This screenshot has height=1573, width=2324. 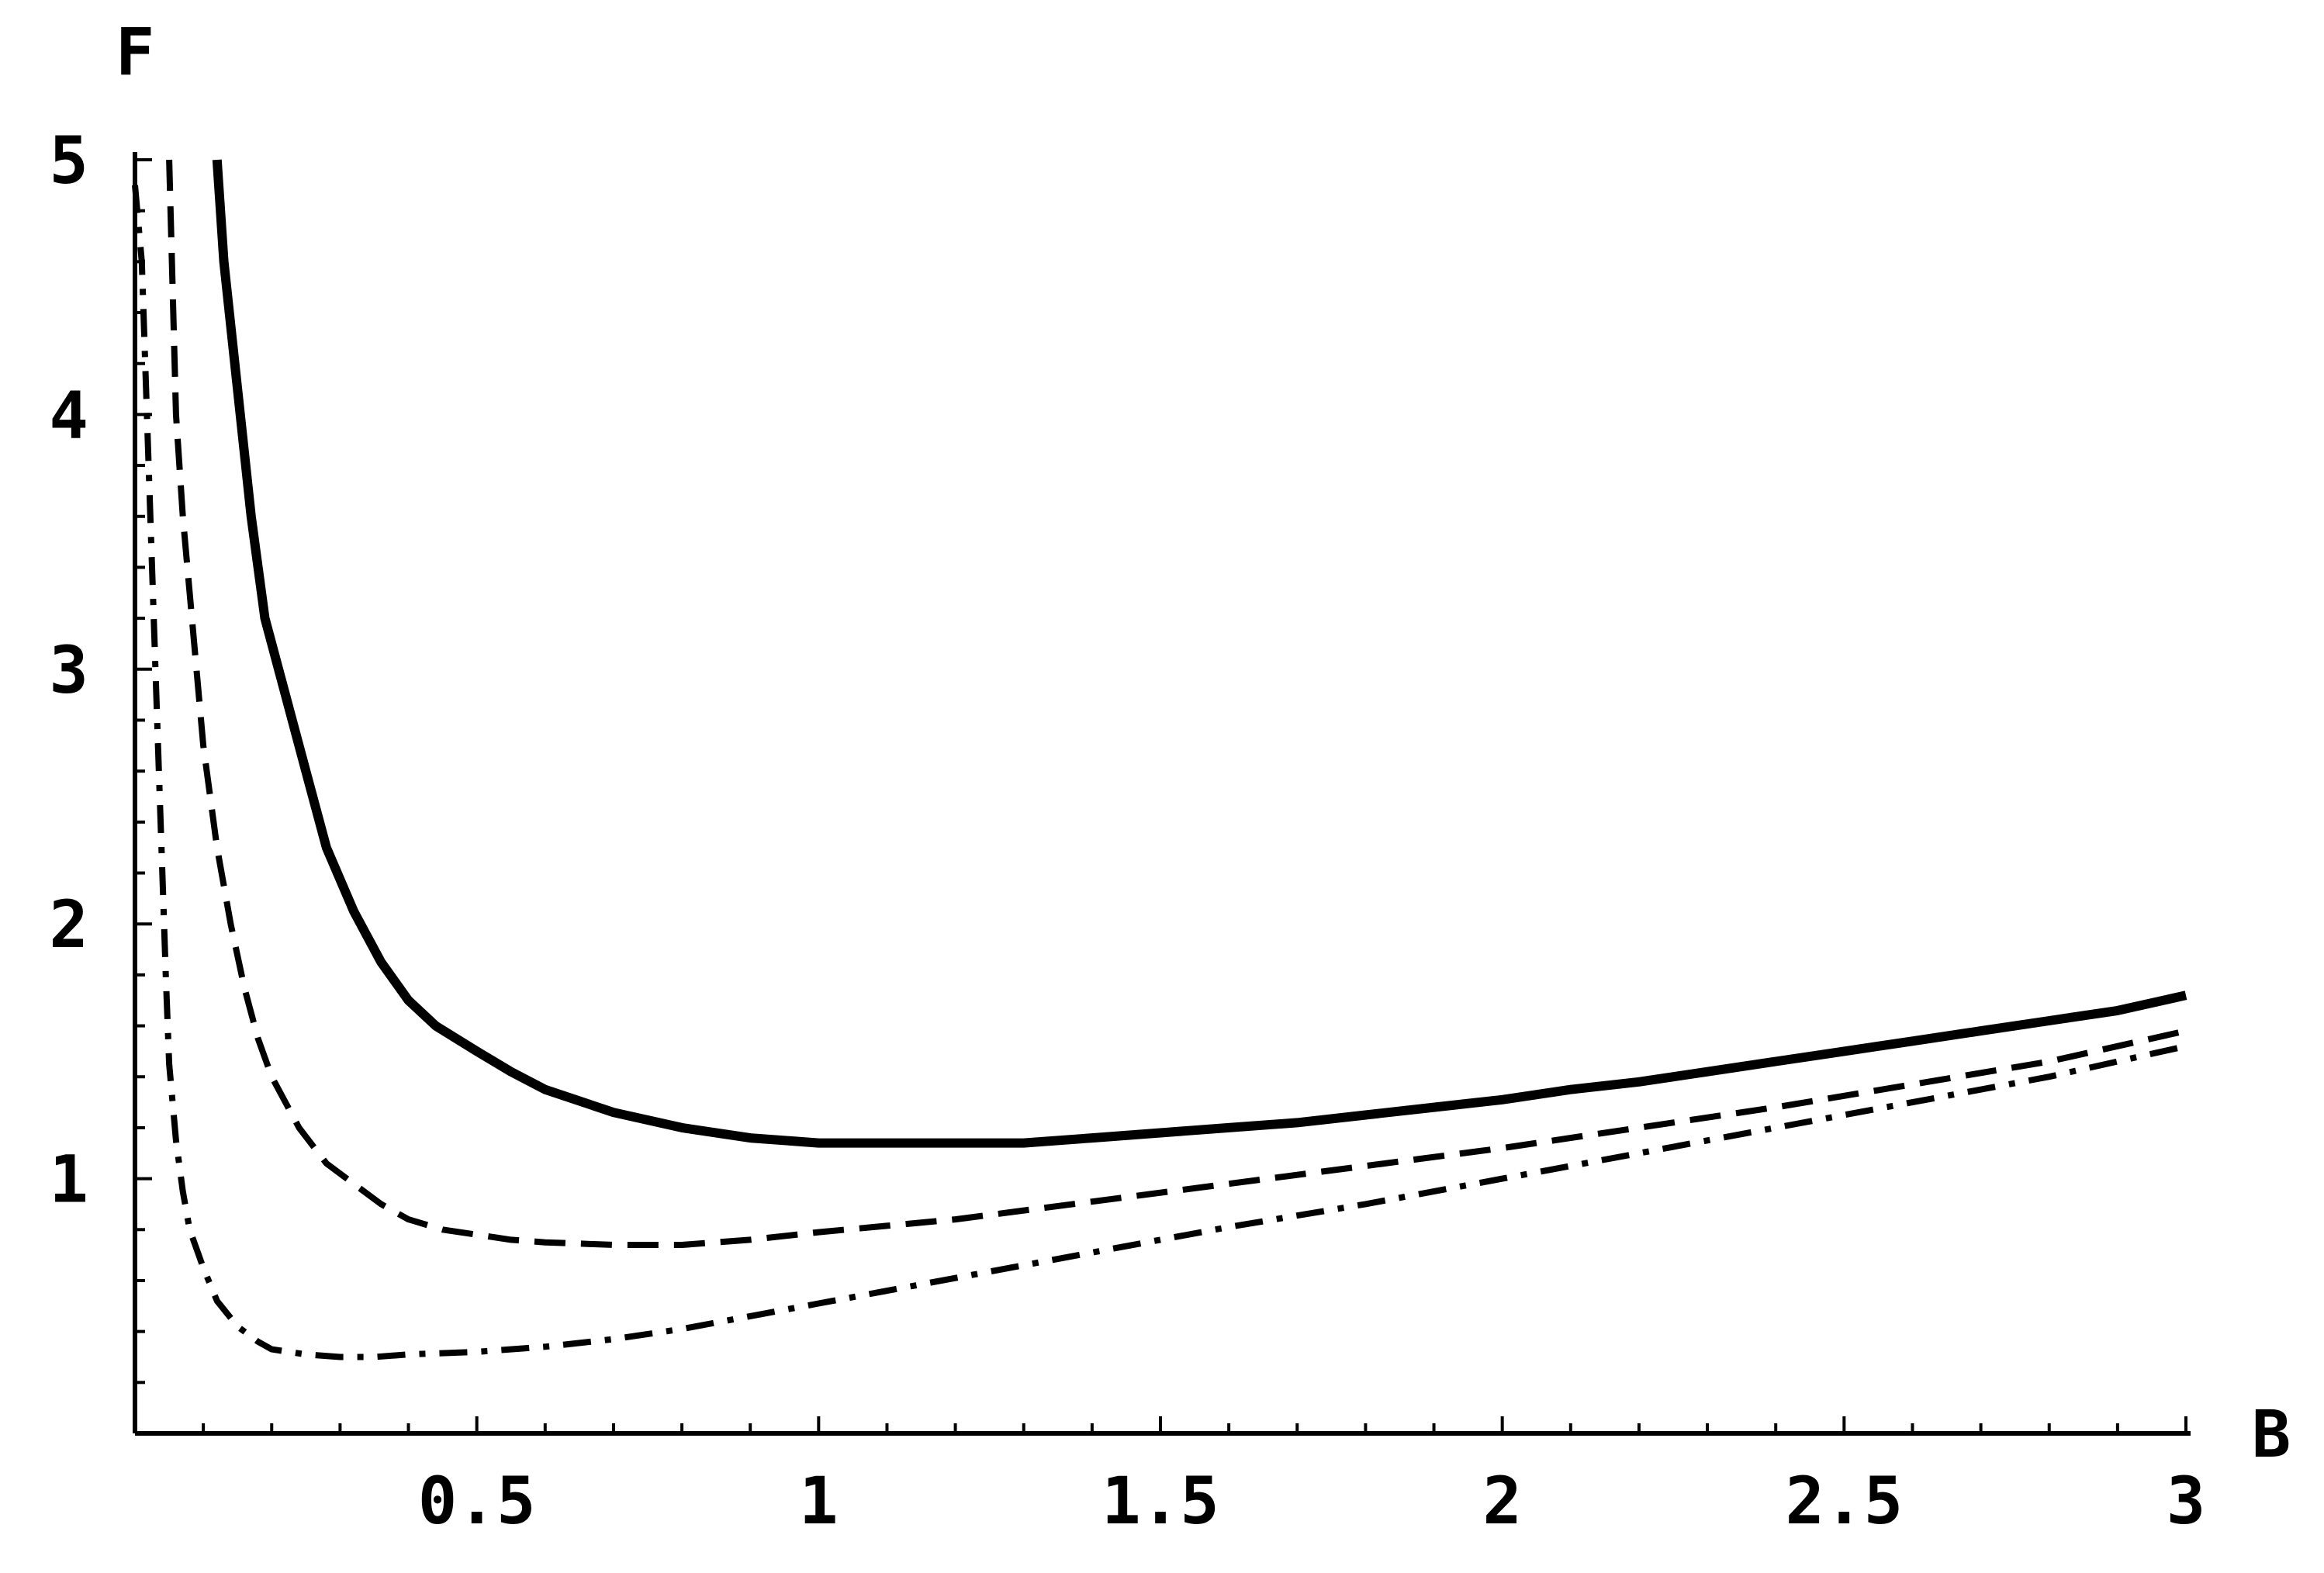 I want to click on y-tick-label: 3, so click(x=68, y=670).